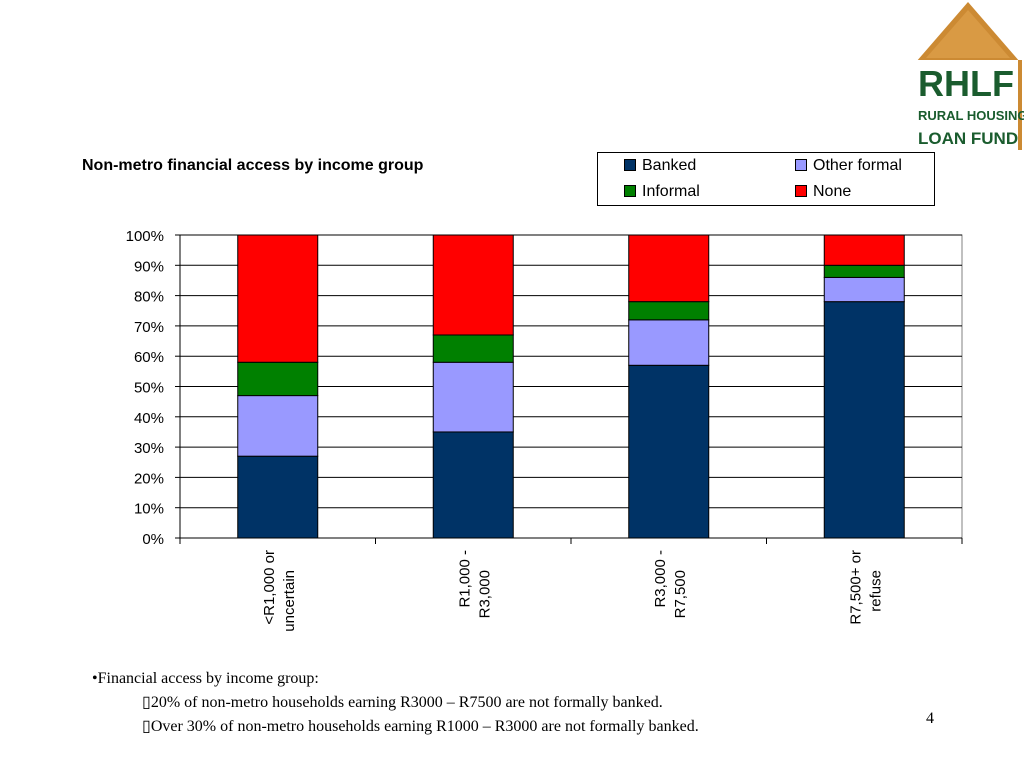  I want to click on x-tick-label: R1,000 -, so click(464, 579).